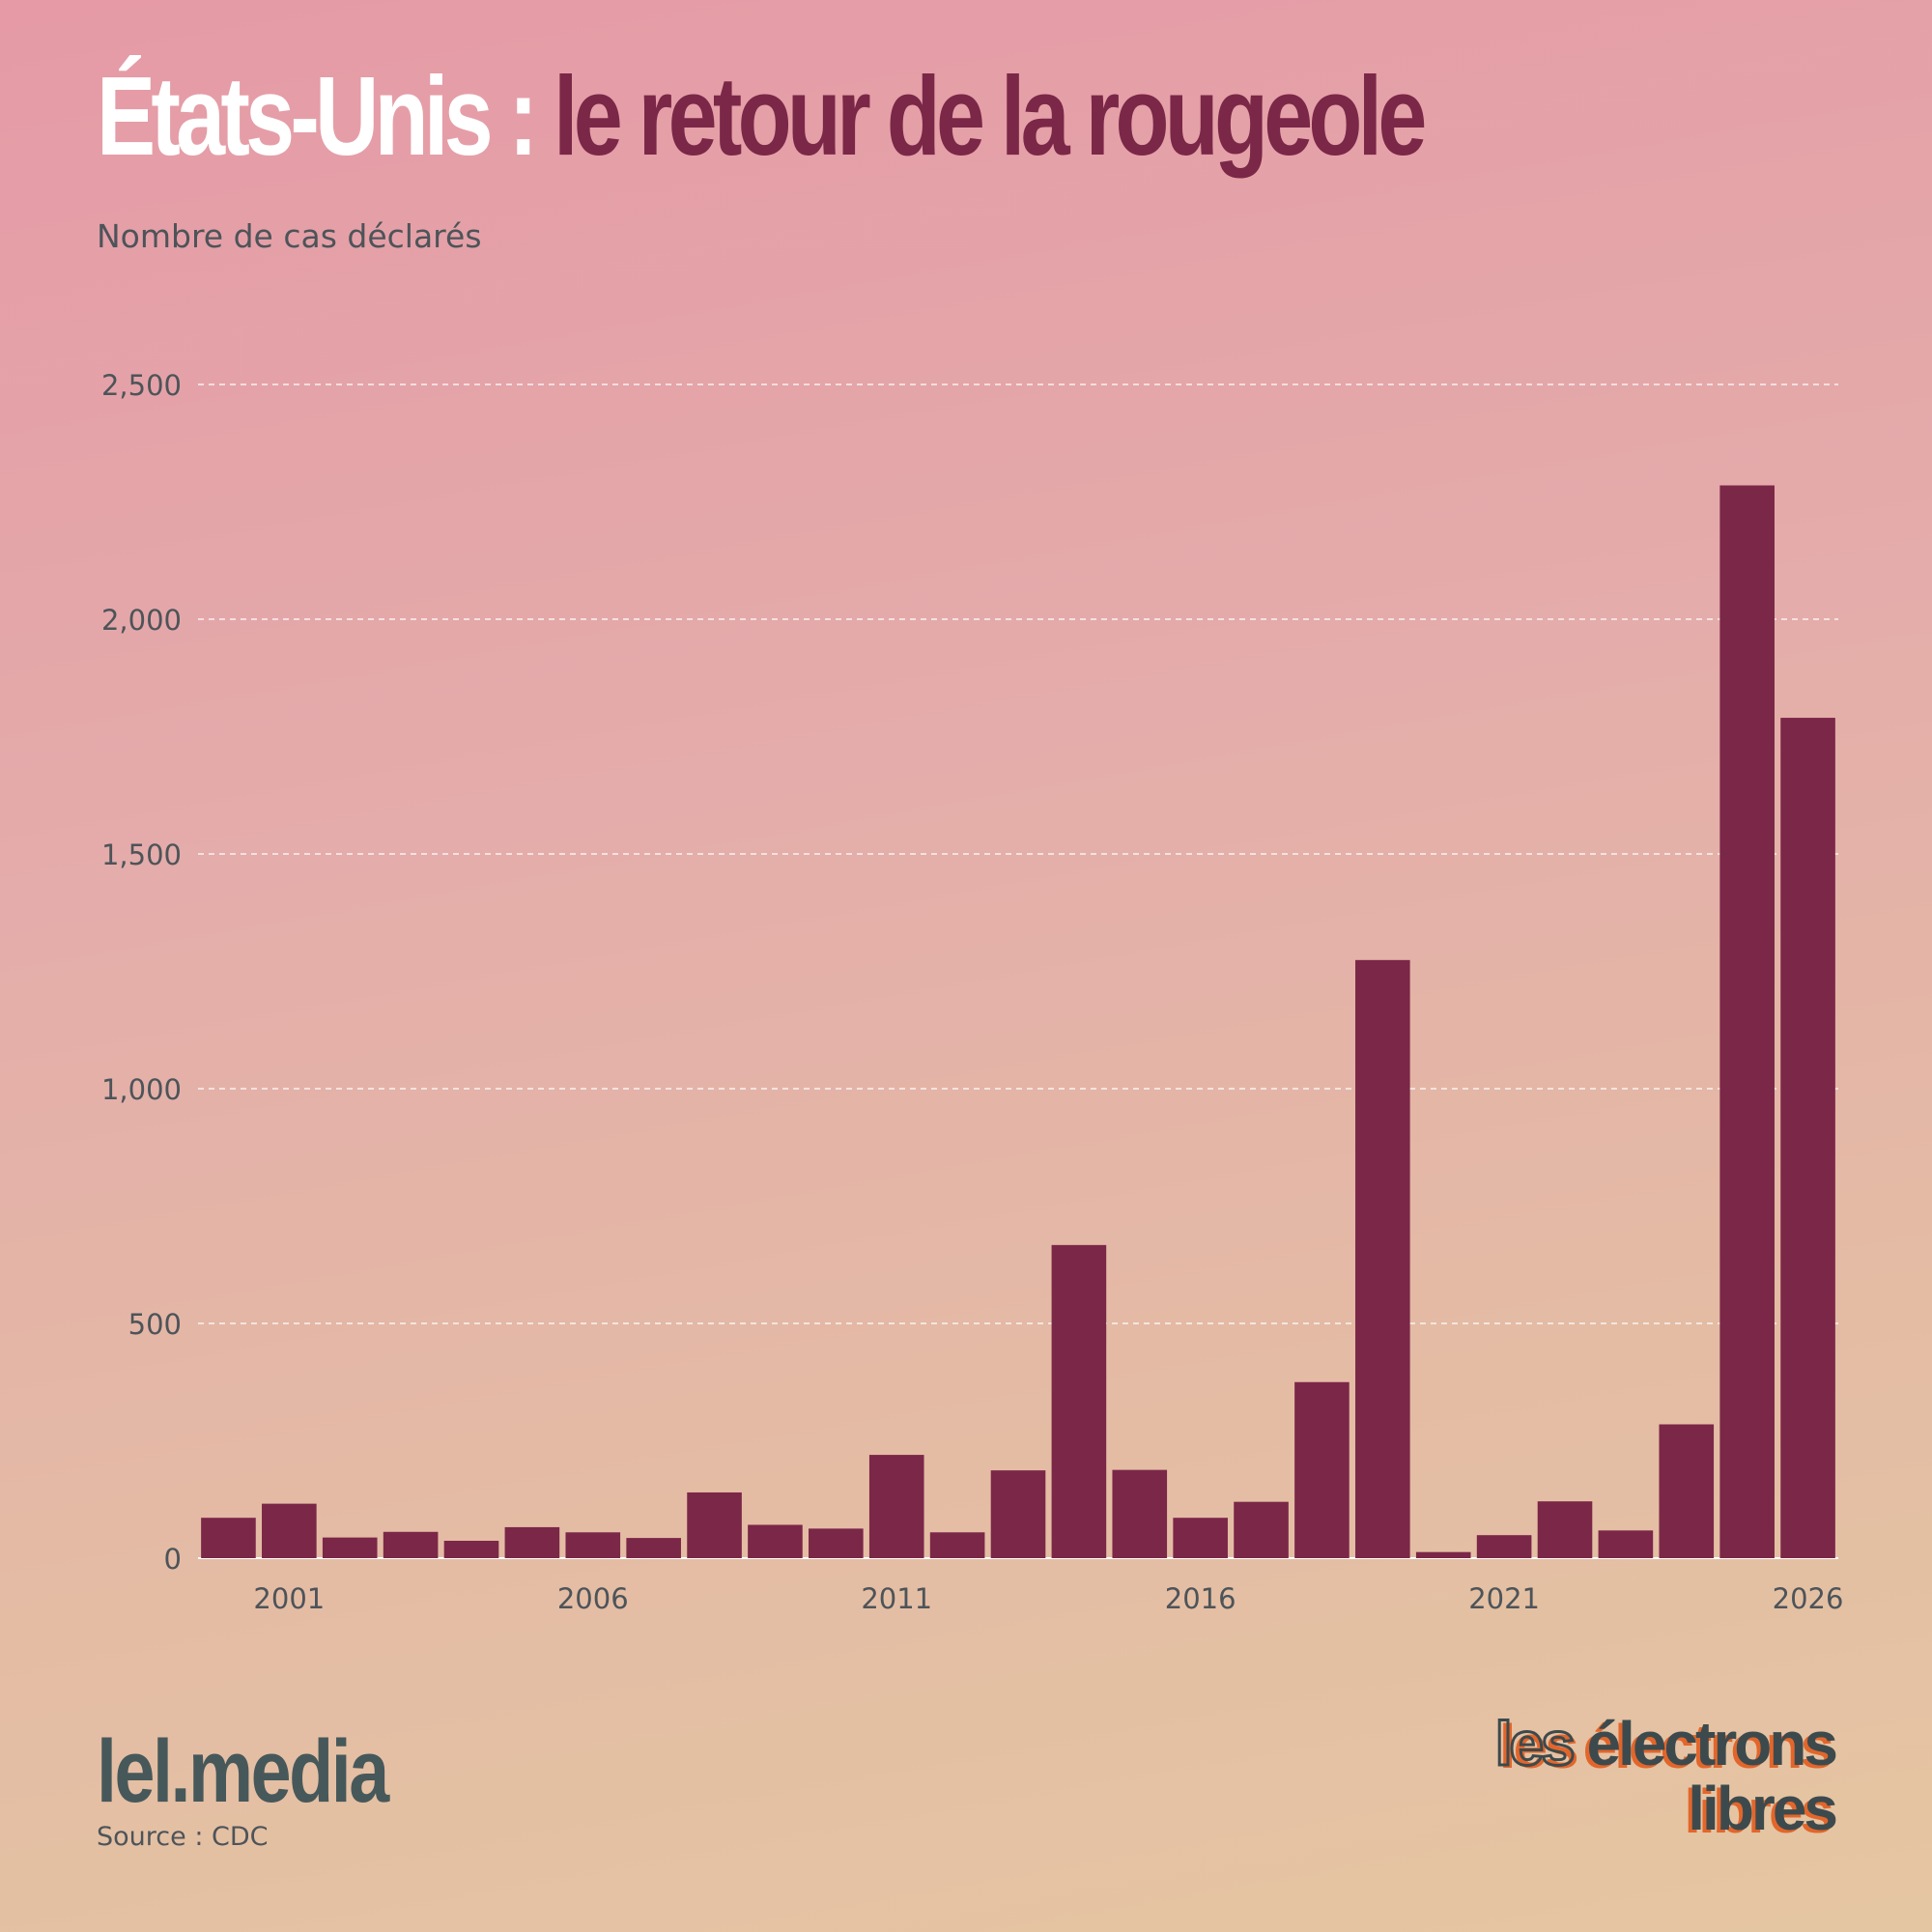  I want to click on partner-logo-line-1: les électrons, so click(1665, 1743).